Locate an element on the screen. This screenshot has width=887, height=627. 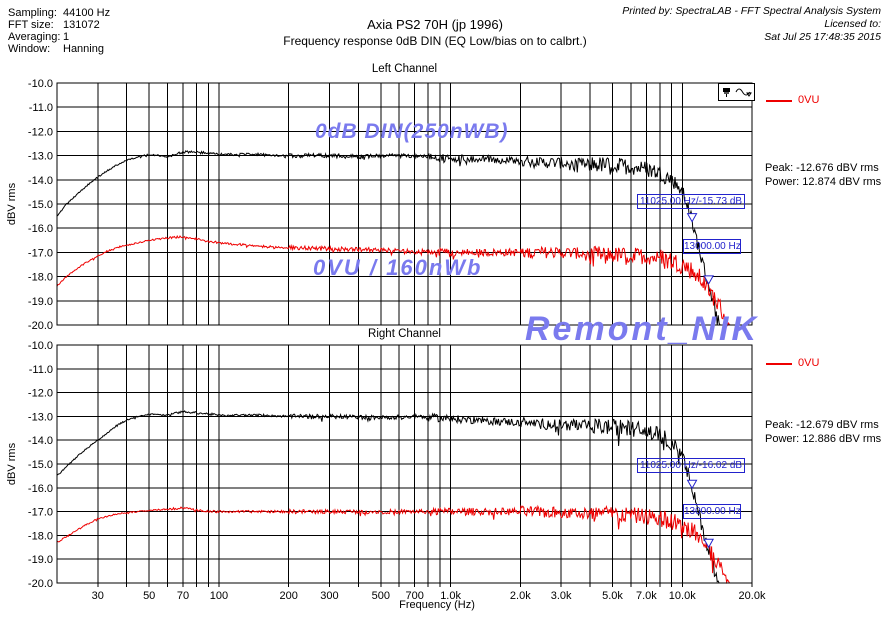
param-label: FFT size: is located at coordinates (31, 25).